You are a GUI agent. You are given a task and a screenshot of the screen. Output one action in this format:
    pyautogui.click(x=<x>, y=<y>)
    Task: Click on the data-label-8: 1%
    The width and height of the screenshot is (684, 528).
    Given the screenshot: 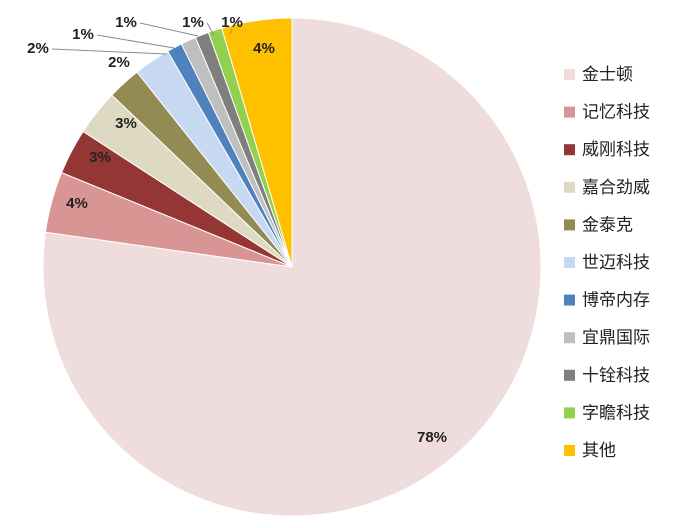 What is the action you would take?
    pyautogui.click(x=126, y=22)
    